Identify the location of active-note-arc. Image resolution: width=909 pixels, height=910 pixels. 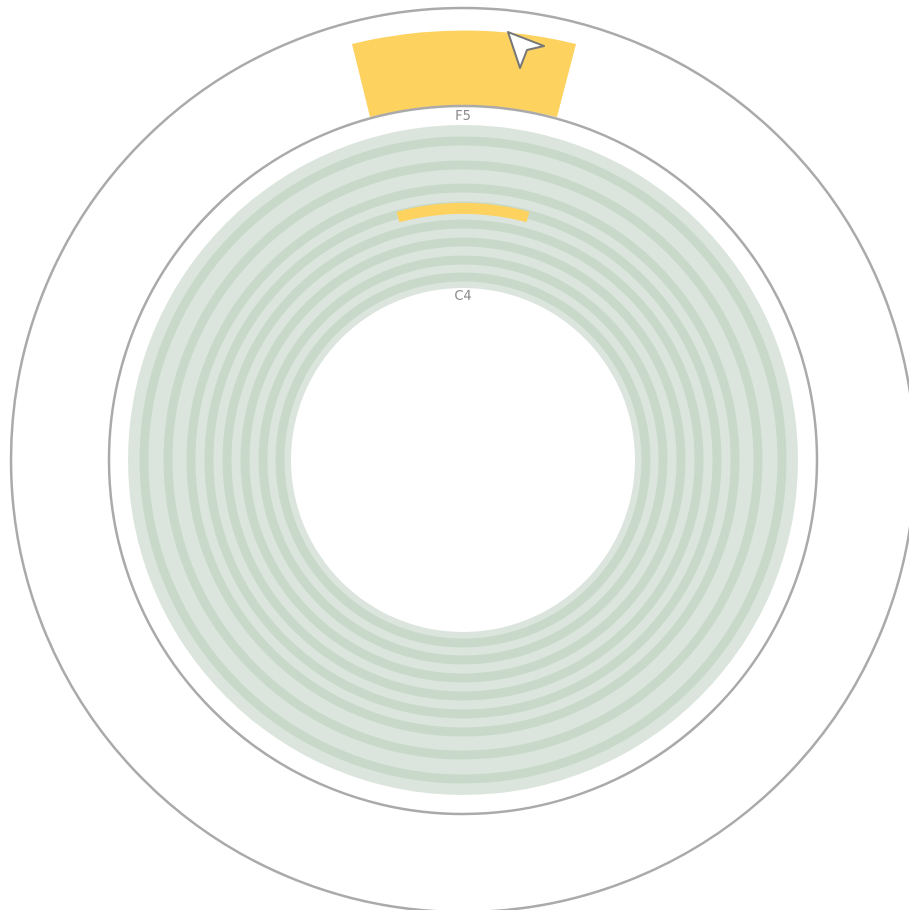
(463, 212).